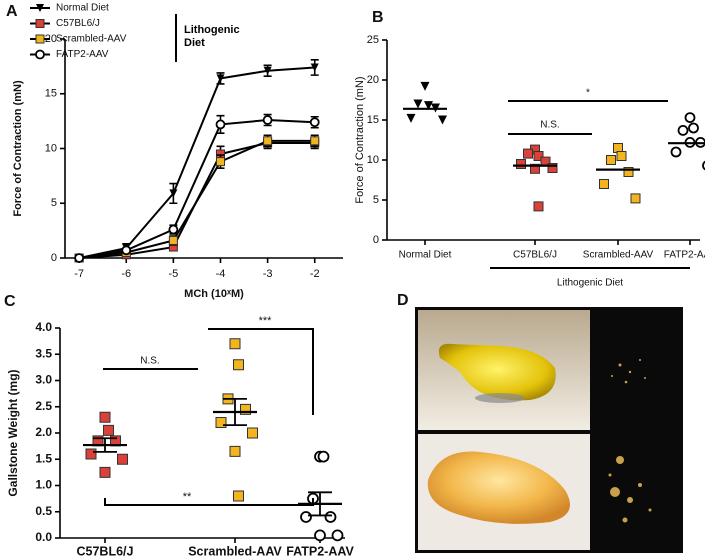  Describe the element at coordinates (590, 283) in the screenshot. I see `group-label: Lithogenic Diet` at that location.